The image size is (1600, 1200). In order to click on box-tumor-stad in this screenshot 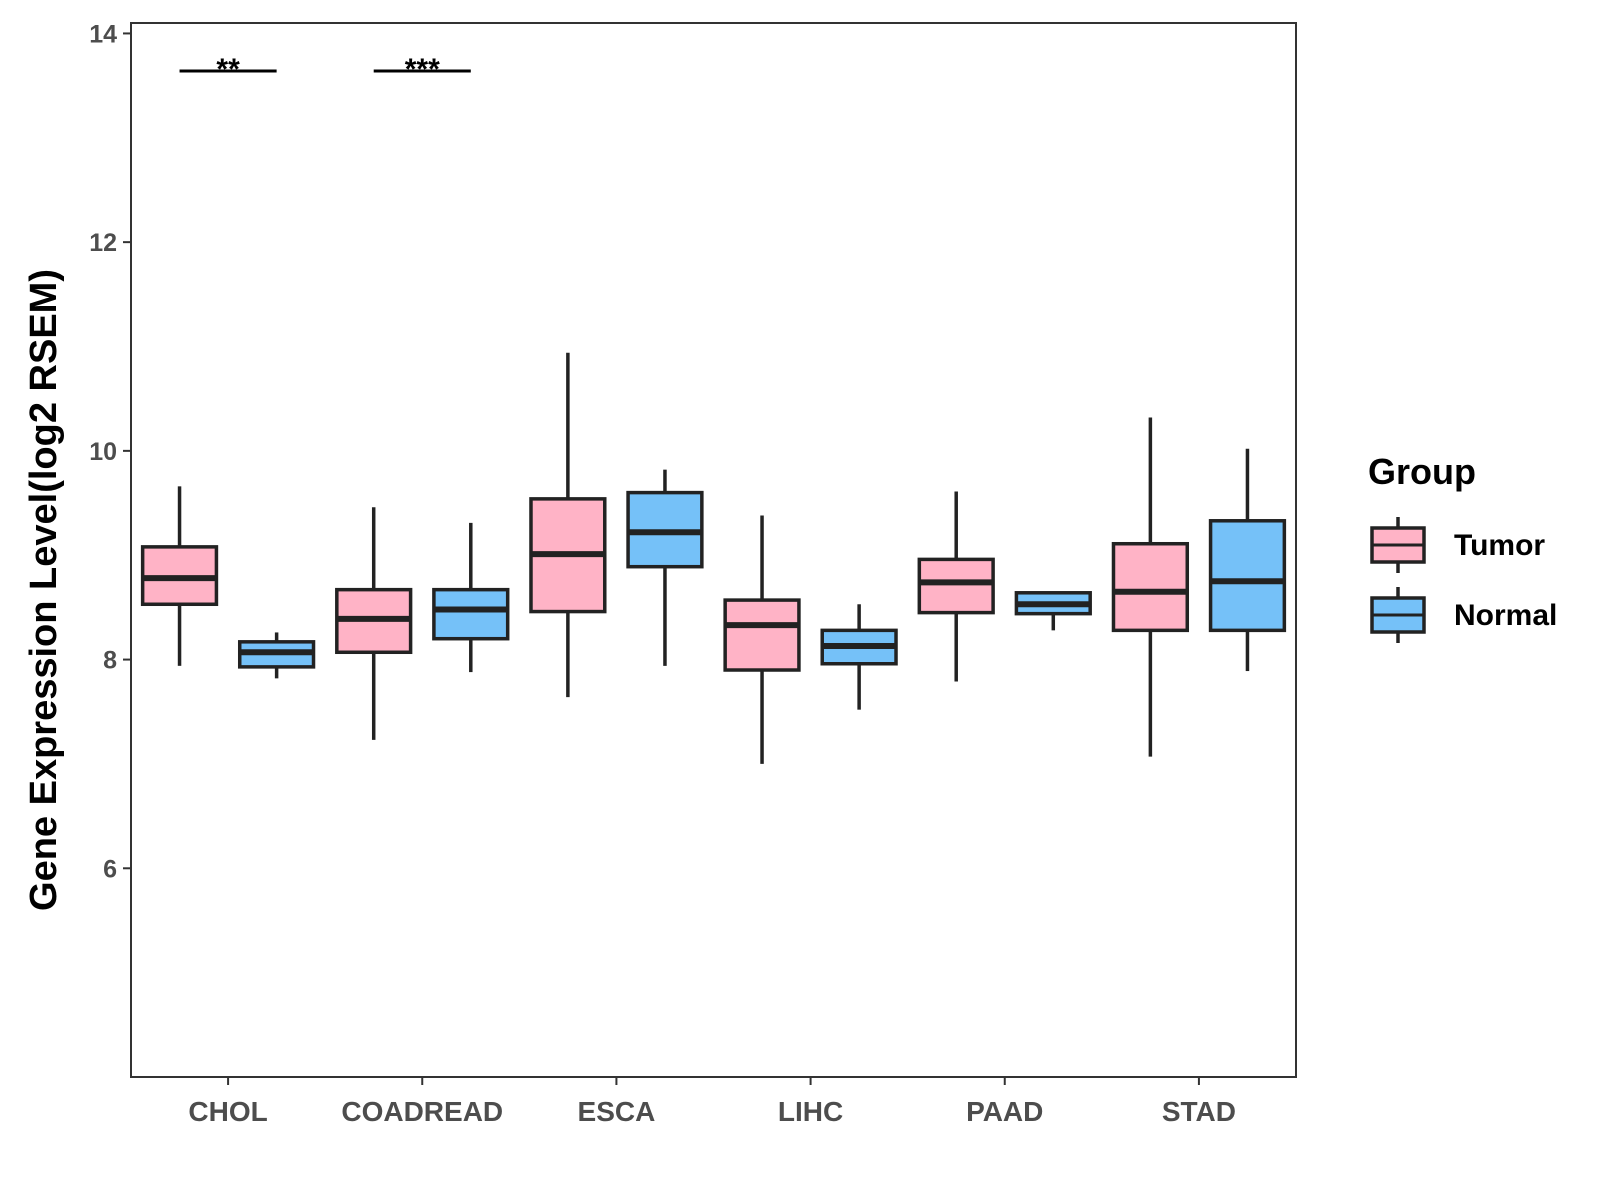, I will do `click(1150, 587)`.